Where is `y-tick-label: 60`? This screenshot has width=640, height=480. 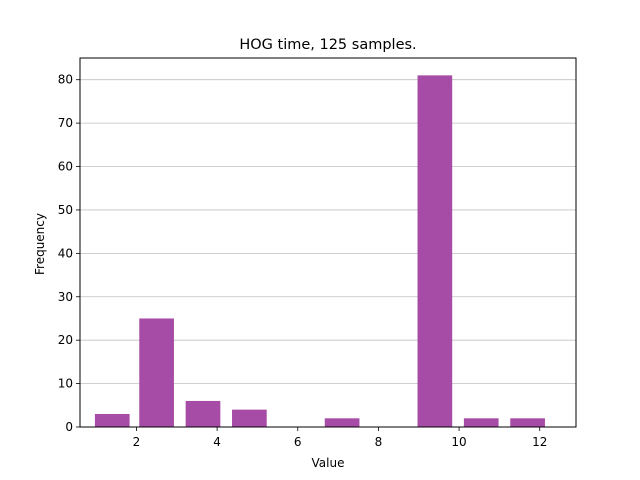
y-tick-label: 60 is located at coordinates (65, 167).